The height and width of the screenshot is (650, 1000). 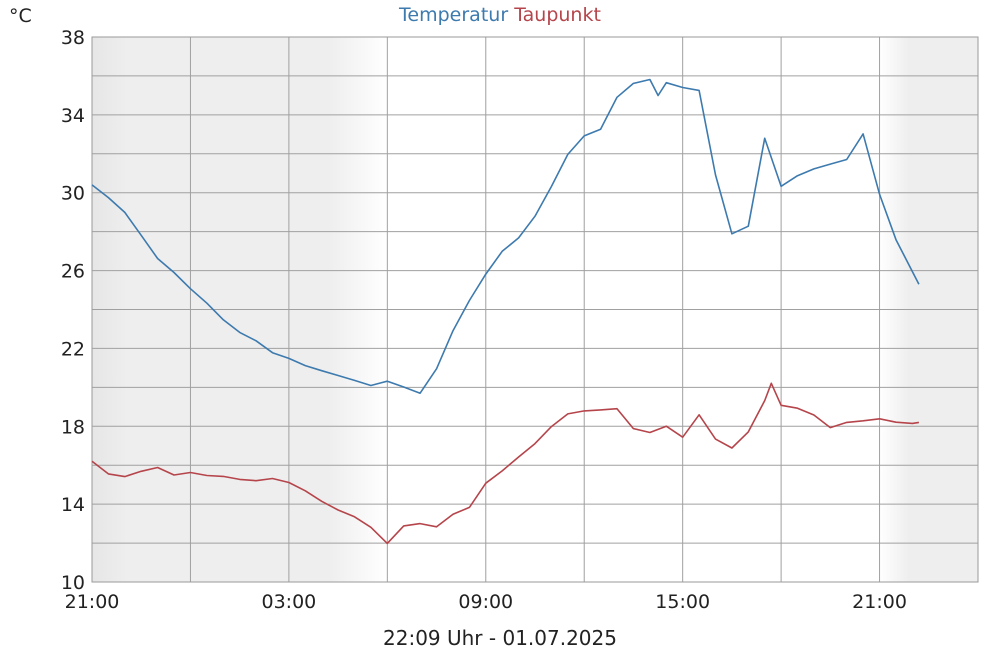 I want to click on y-tick-label: 18, so click(x=73, y=427).